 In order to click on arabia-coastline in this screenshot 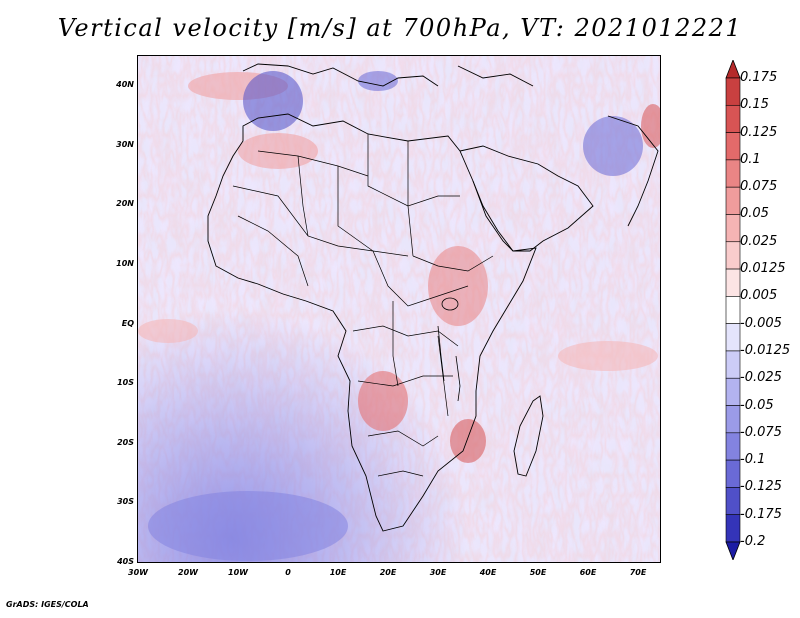, I will do `click(526, 198)`.